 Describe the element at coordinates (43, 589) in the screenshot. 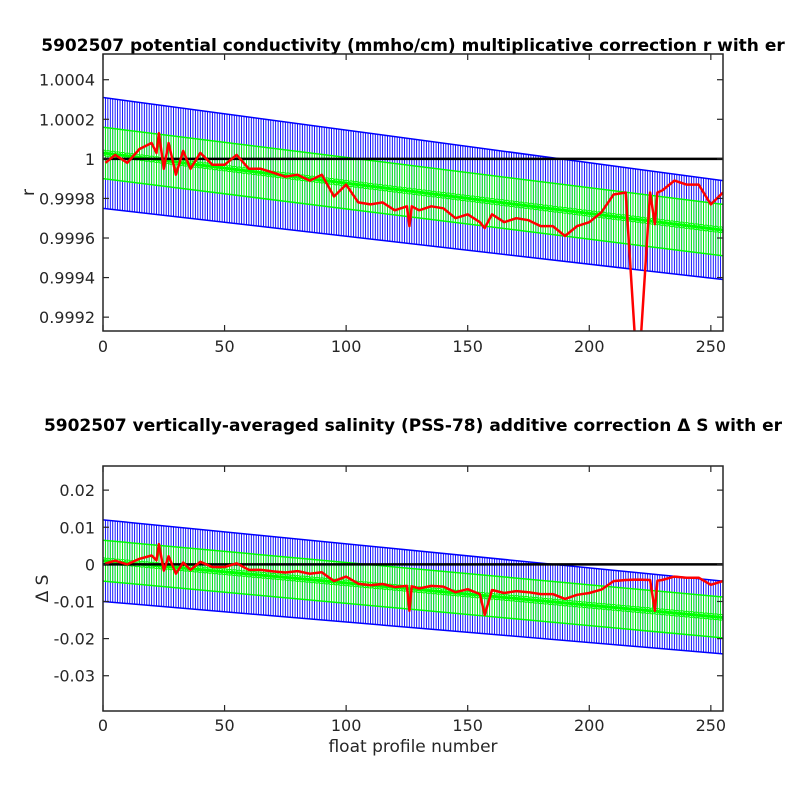

I see `y-axis-label: Δ S` at that location.